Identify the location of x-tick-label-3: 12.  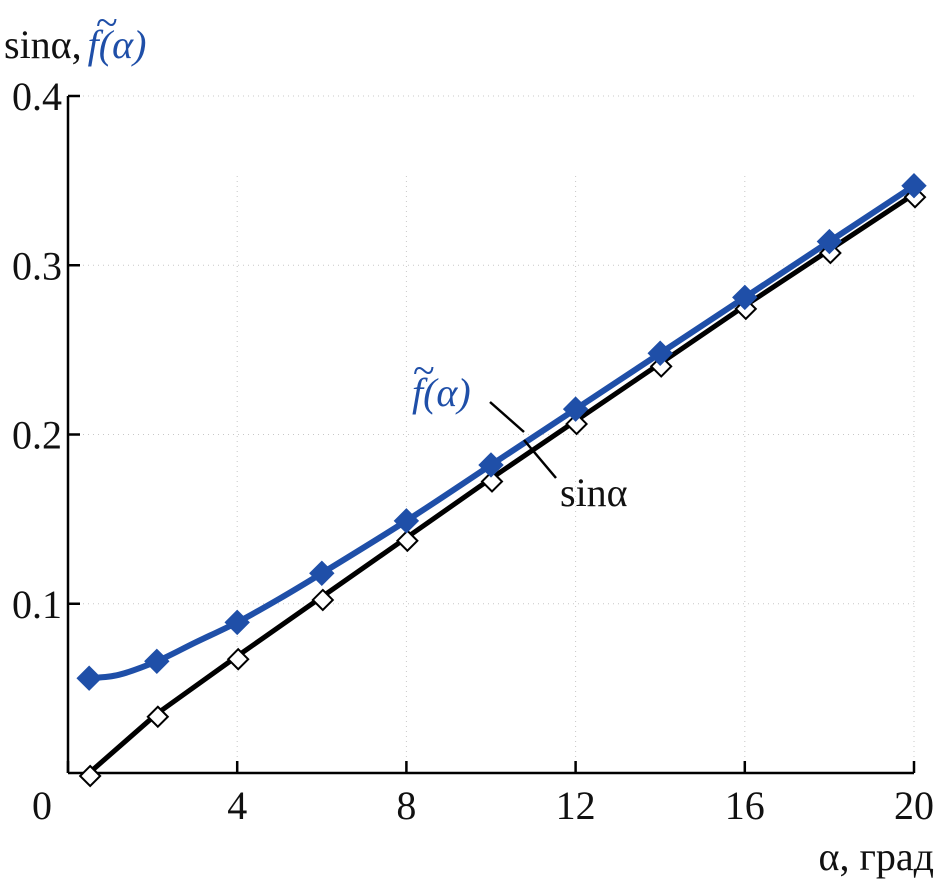
(576, 805).